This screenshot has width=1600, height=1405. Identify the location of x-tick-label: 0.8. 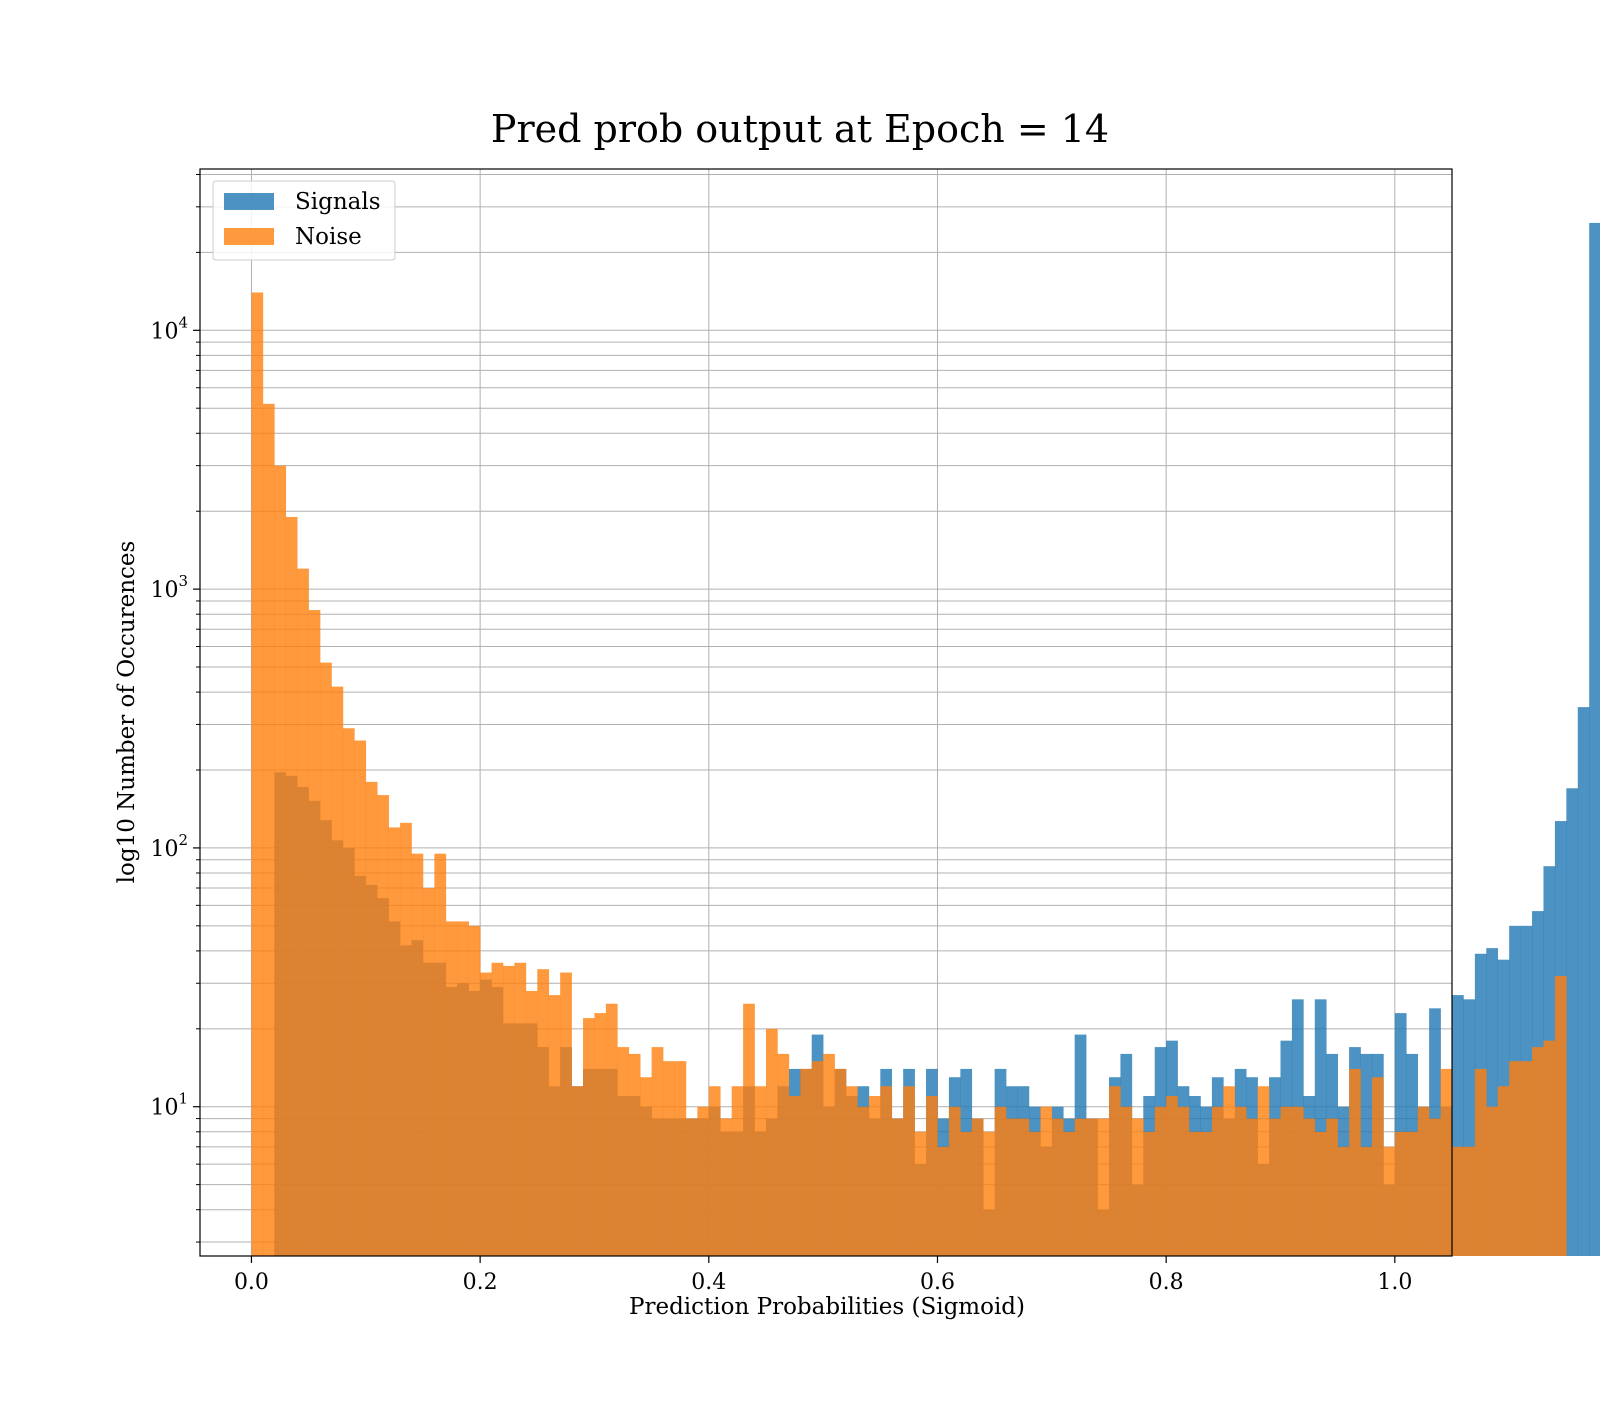
(1166, 1282).